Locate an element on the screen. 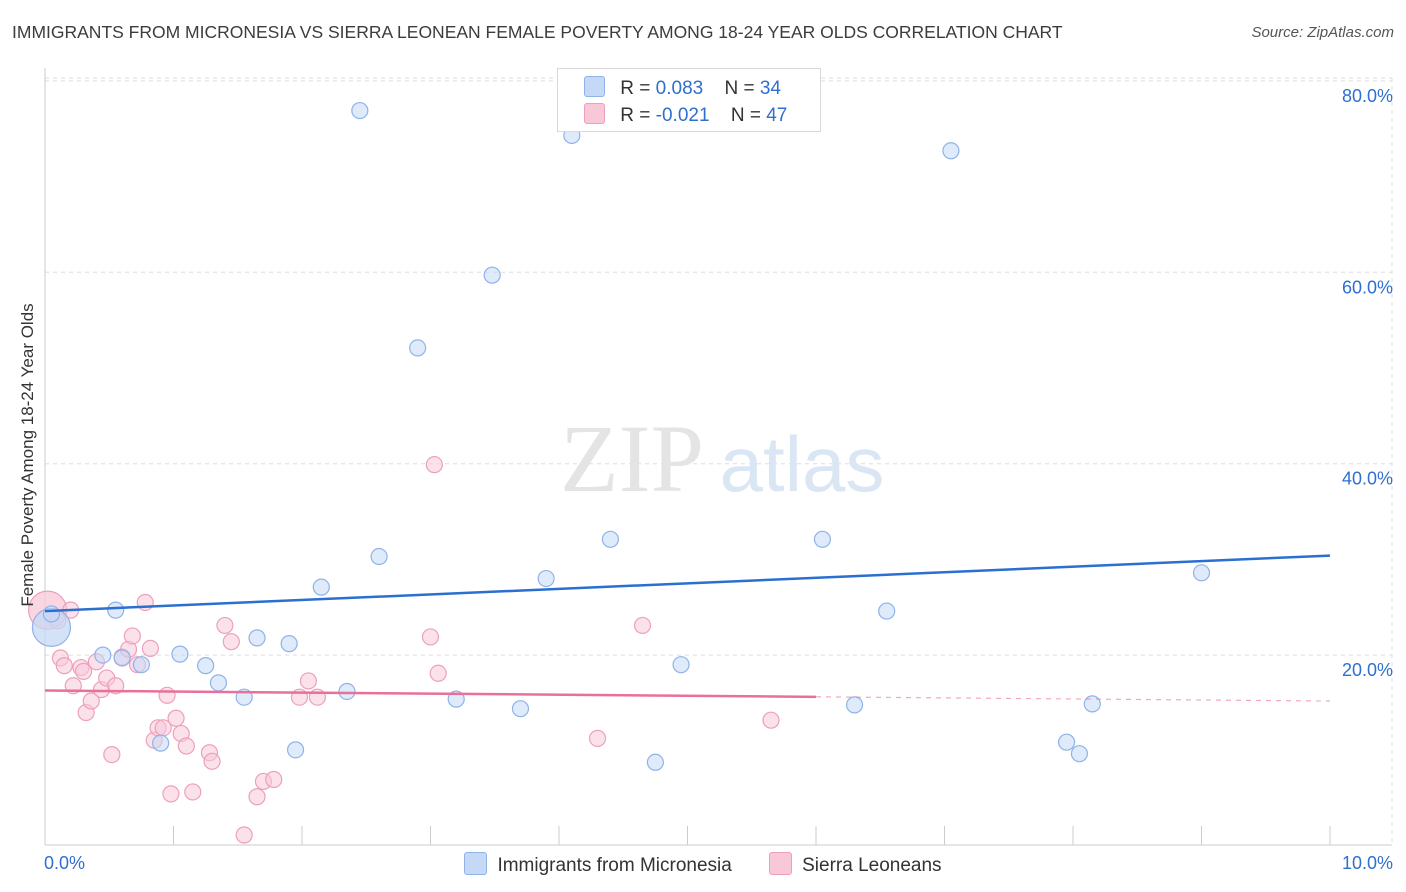  legend-item-sierra-leoneans: Sierra Leoneans is located at coordinates (855, 864).